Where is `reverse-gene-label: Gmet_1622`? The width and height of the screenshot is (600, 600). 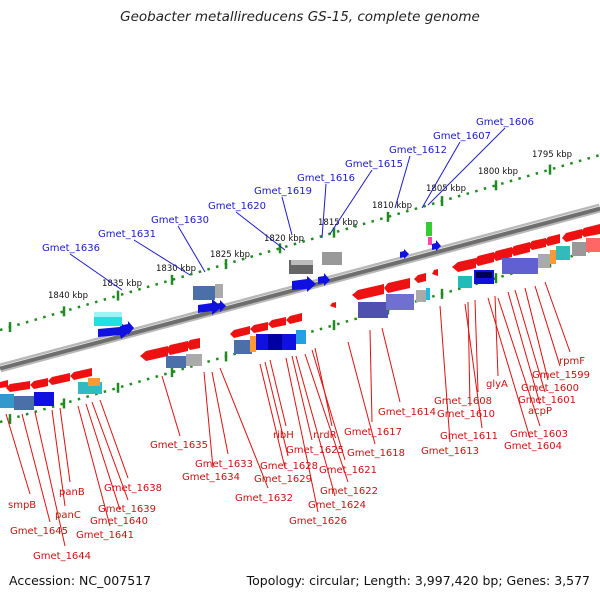
reverse-gene-label: Gmet_1622 is located at coordinates (349, 491).